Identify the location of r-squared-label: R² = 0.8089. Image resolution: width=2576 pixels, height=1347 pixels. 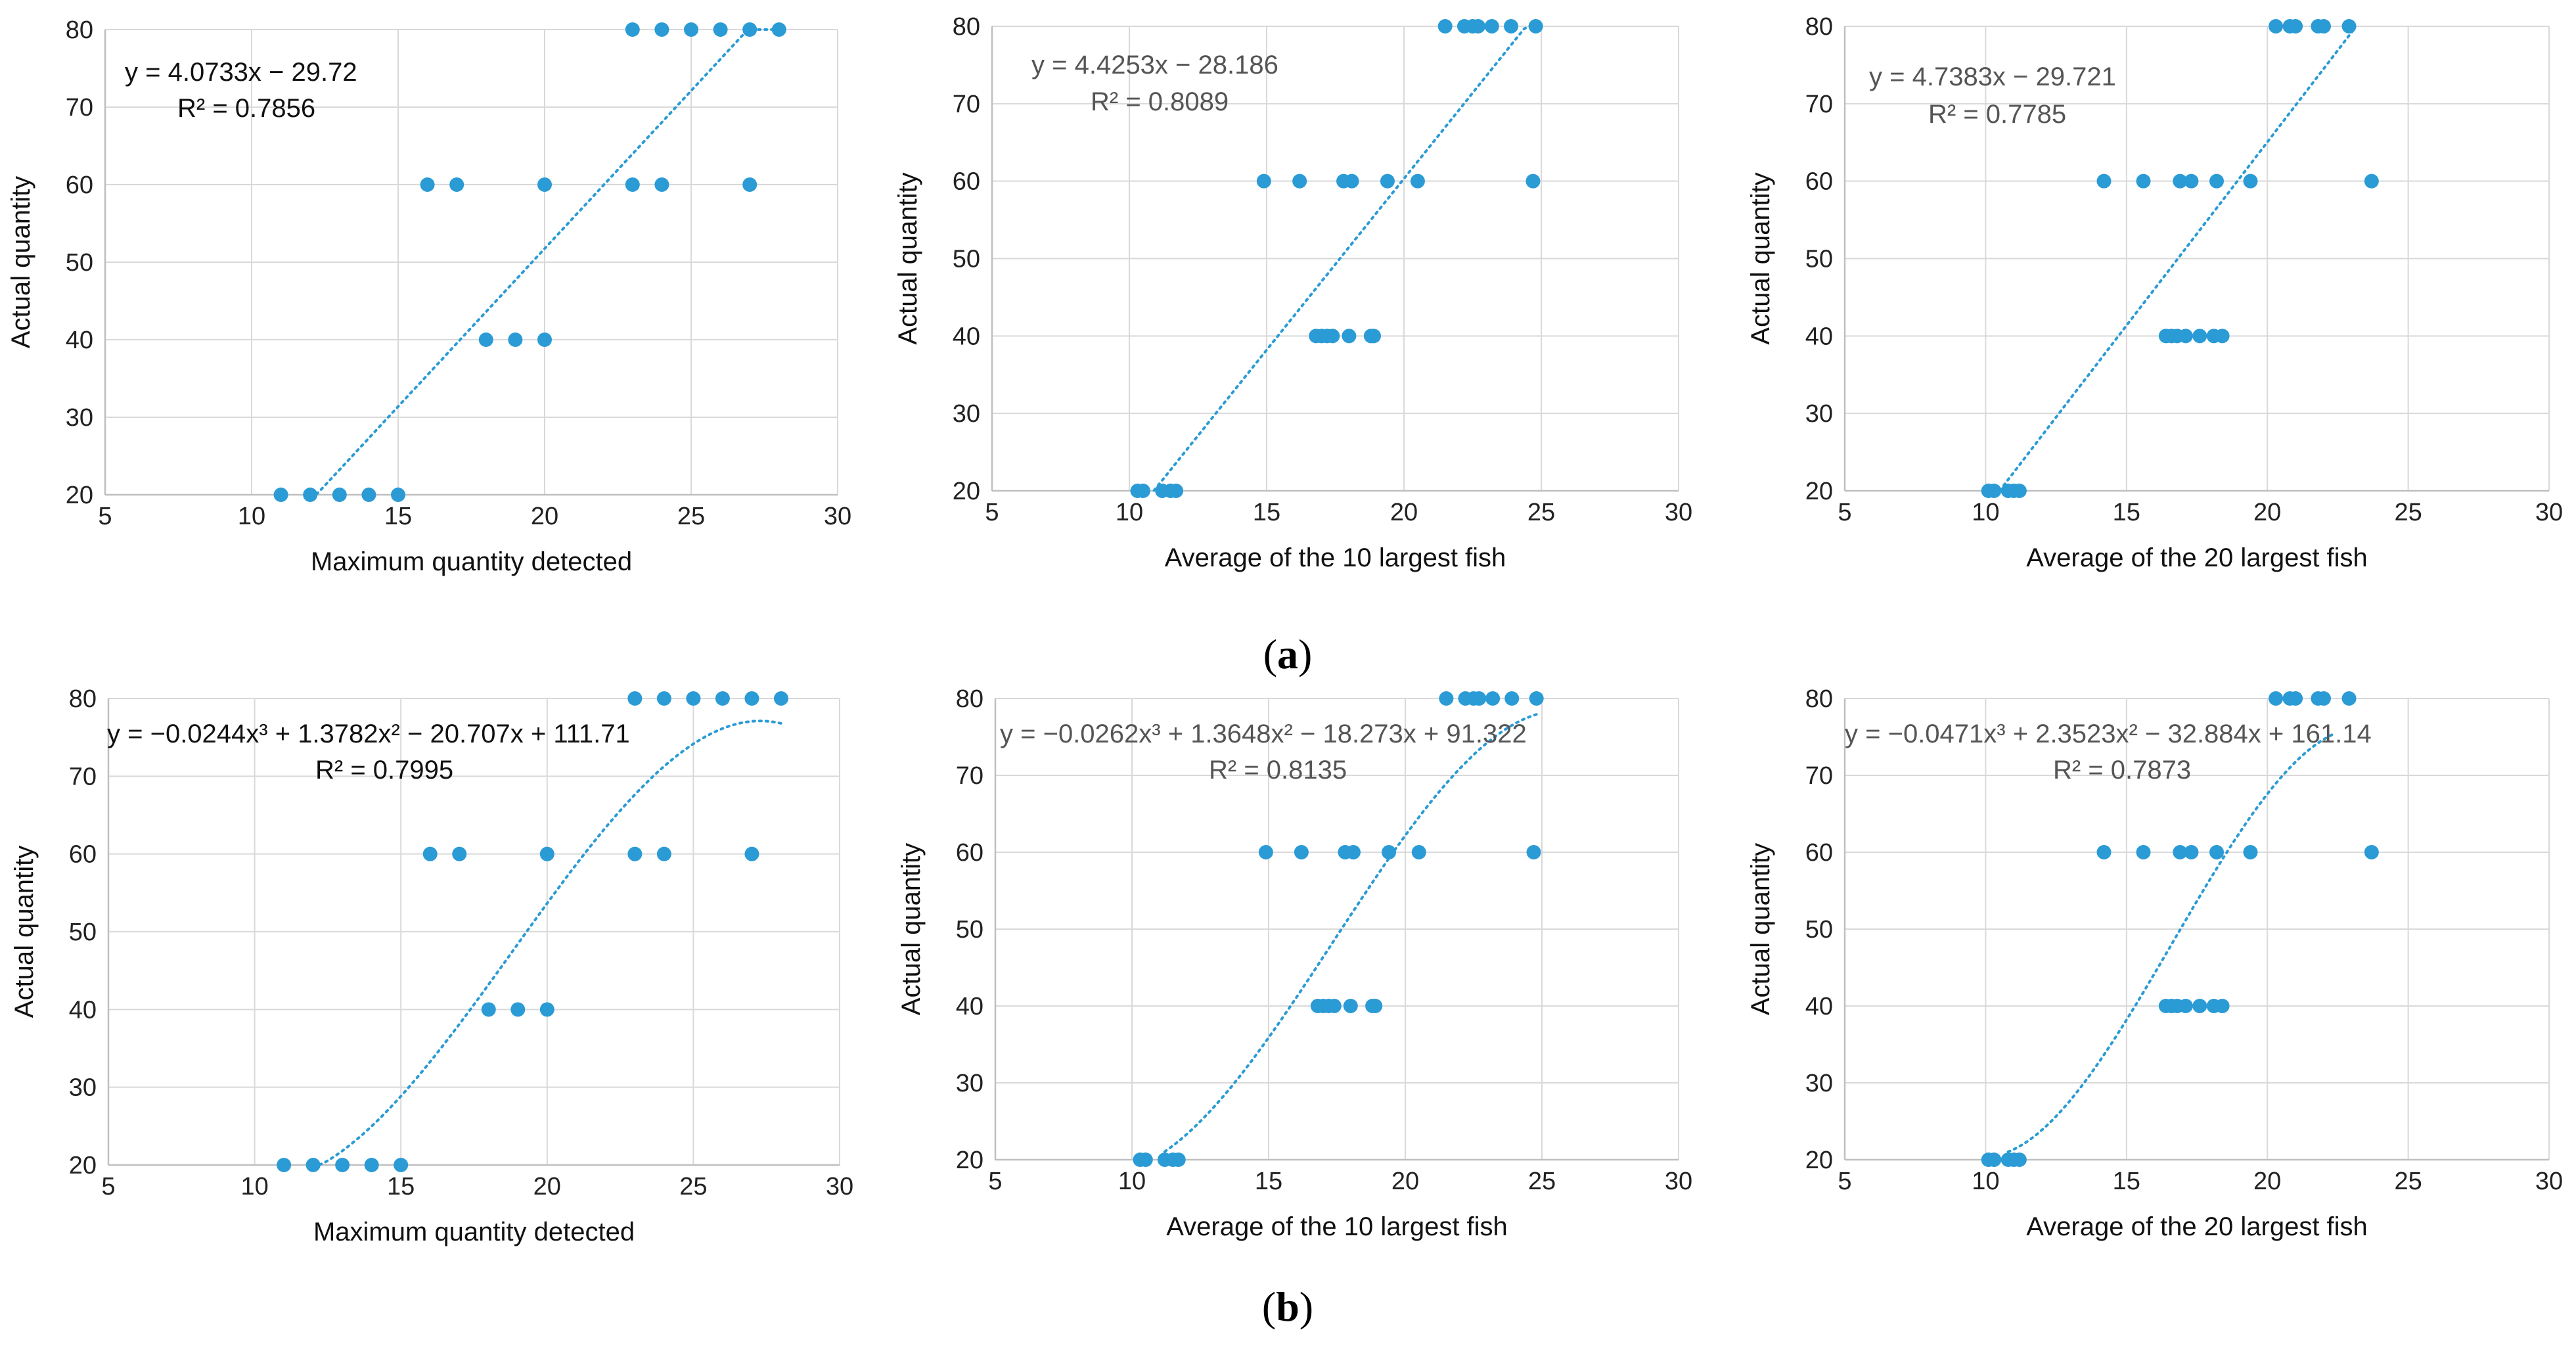
(1160, 102).